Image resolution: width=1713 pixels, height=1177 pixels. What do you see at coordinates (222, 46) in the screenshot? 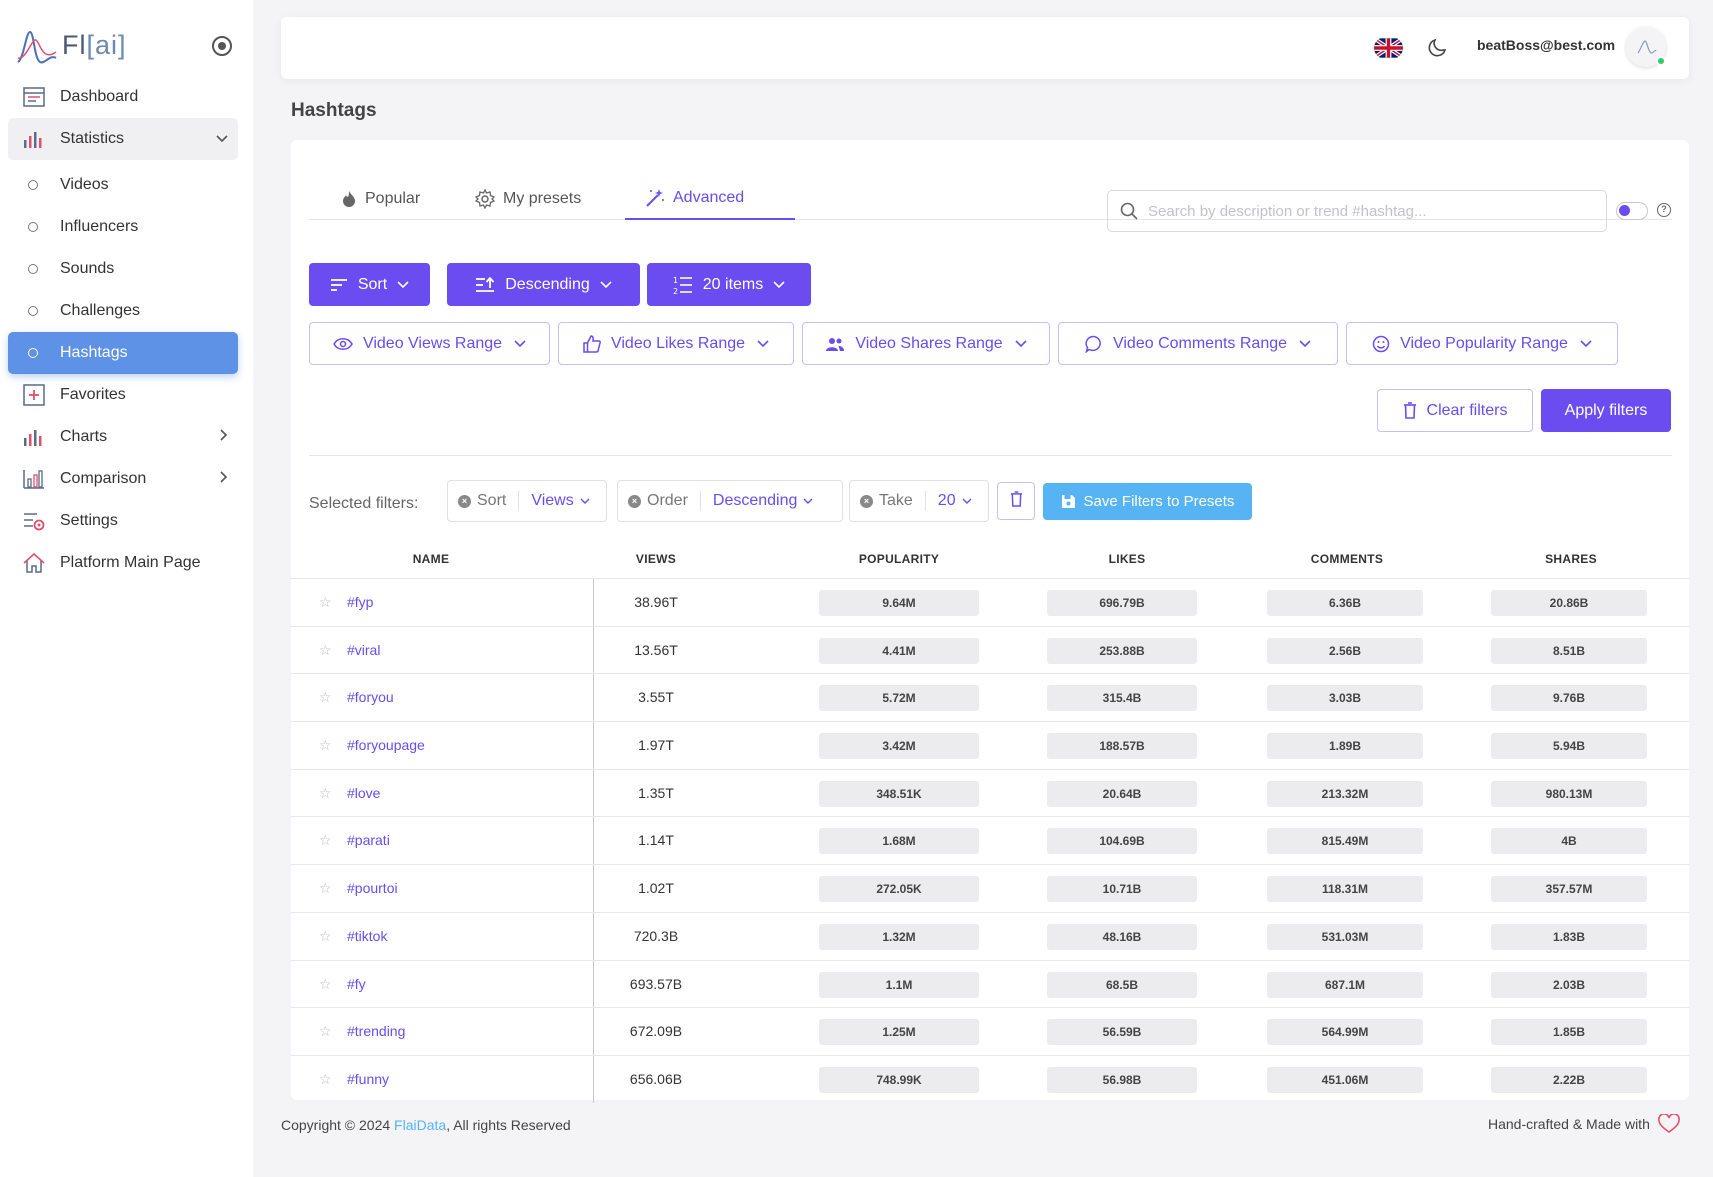
I see `sidebar-pin-icon` at bounding box center [222, 46].